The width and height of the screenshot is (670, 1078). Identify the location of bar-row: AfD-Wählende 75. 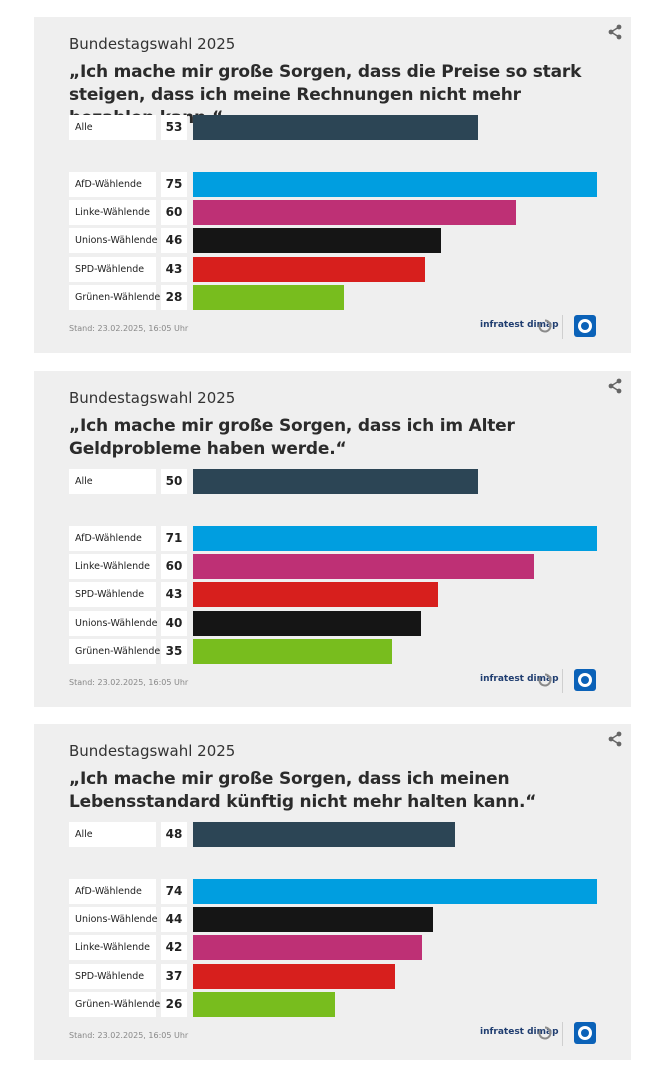
(333, 184).